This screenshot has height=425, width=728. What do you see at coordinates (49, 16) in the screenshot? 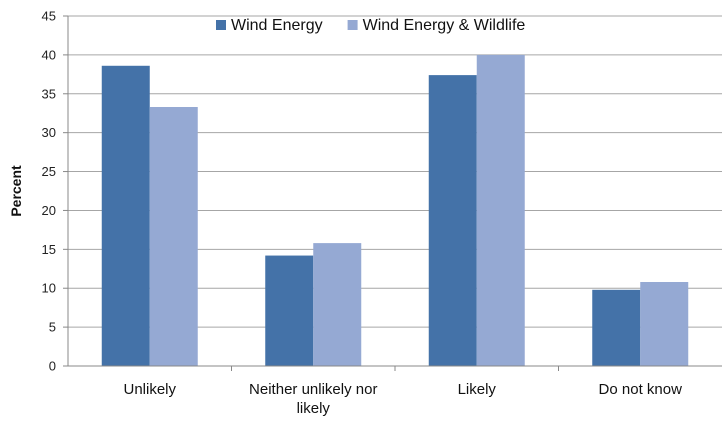
I see `y-tick-label: 45` at bounding box center [49, 16].